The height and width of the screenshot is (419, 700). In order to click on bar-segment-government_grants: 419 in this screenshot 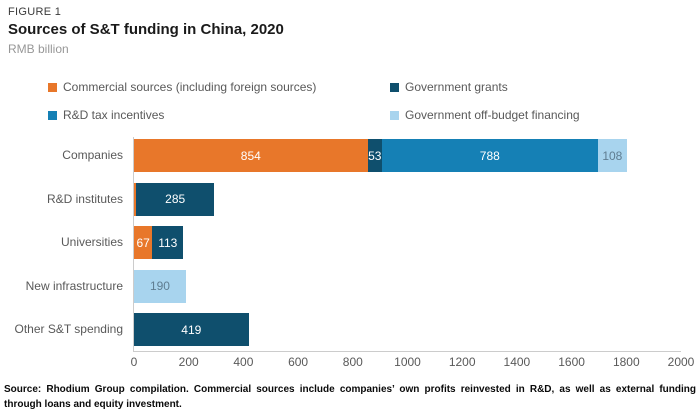, I will do `click(191, 329)`.